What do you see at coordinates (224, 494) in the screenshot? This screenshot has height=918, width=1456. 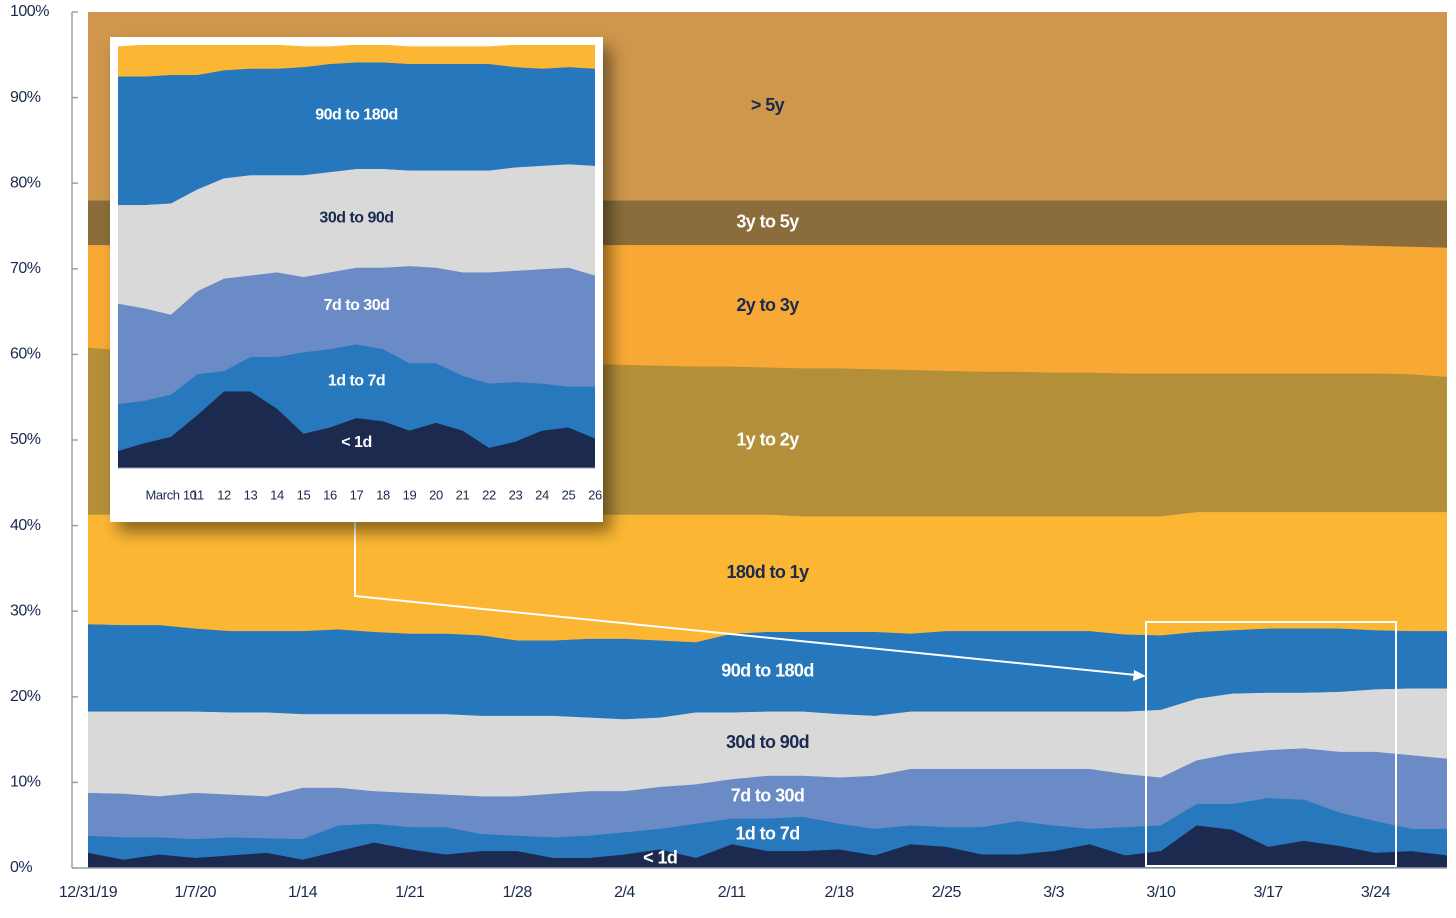 I see `x-tick-label: 12` at bounding box center [224, 494].